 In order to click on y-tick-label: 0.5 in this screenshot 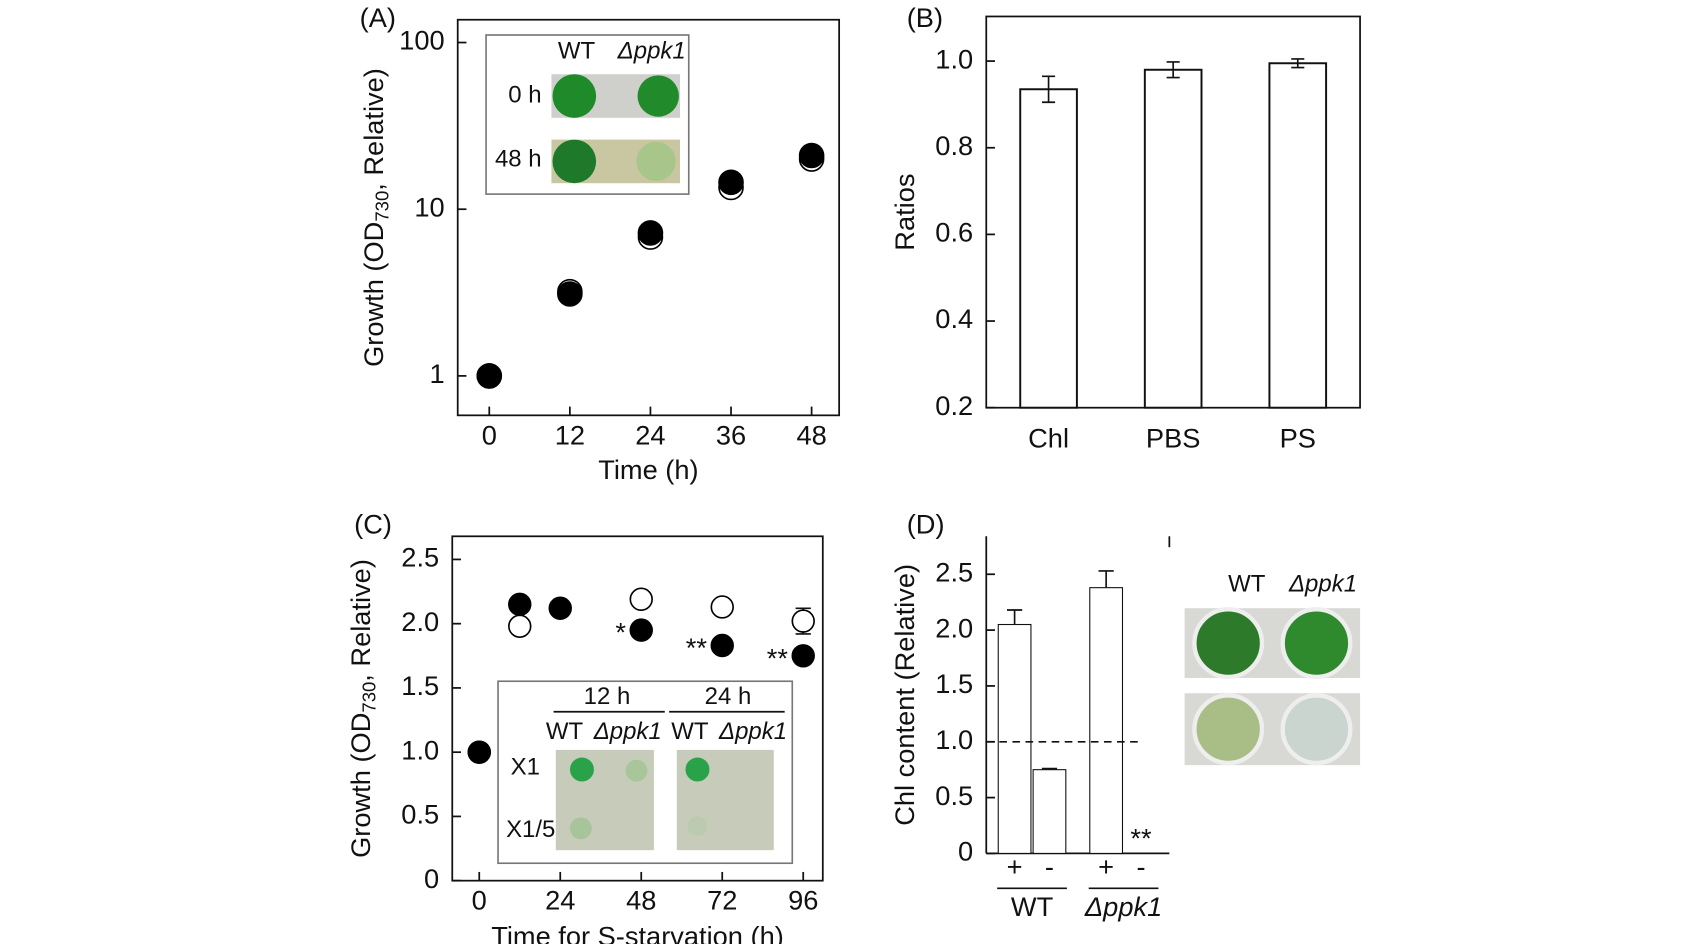, I will do `click(954, 795)`.